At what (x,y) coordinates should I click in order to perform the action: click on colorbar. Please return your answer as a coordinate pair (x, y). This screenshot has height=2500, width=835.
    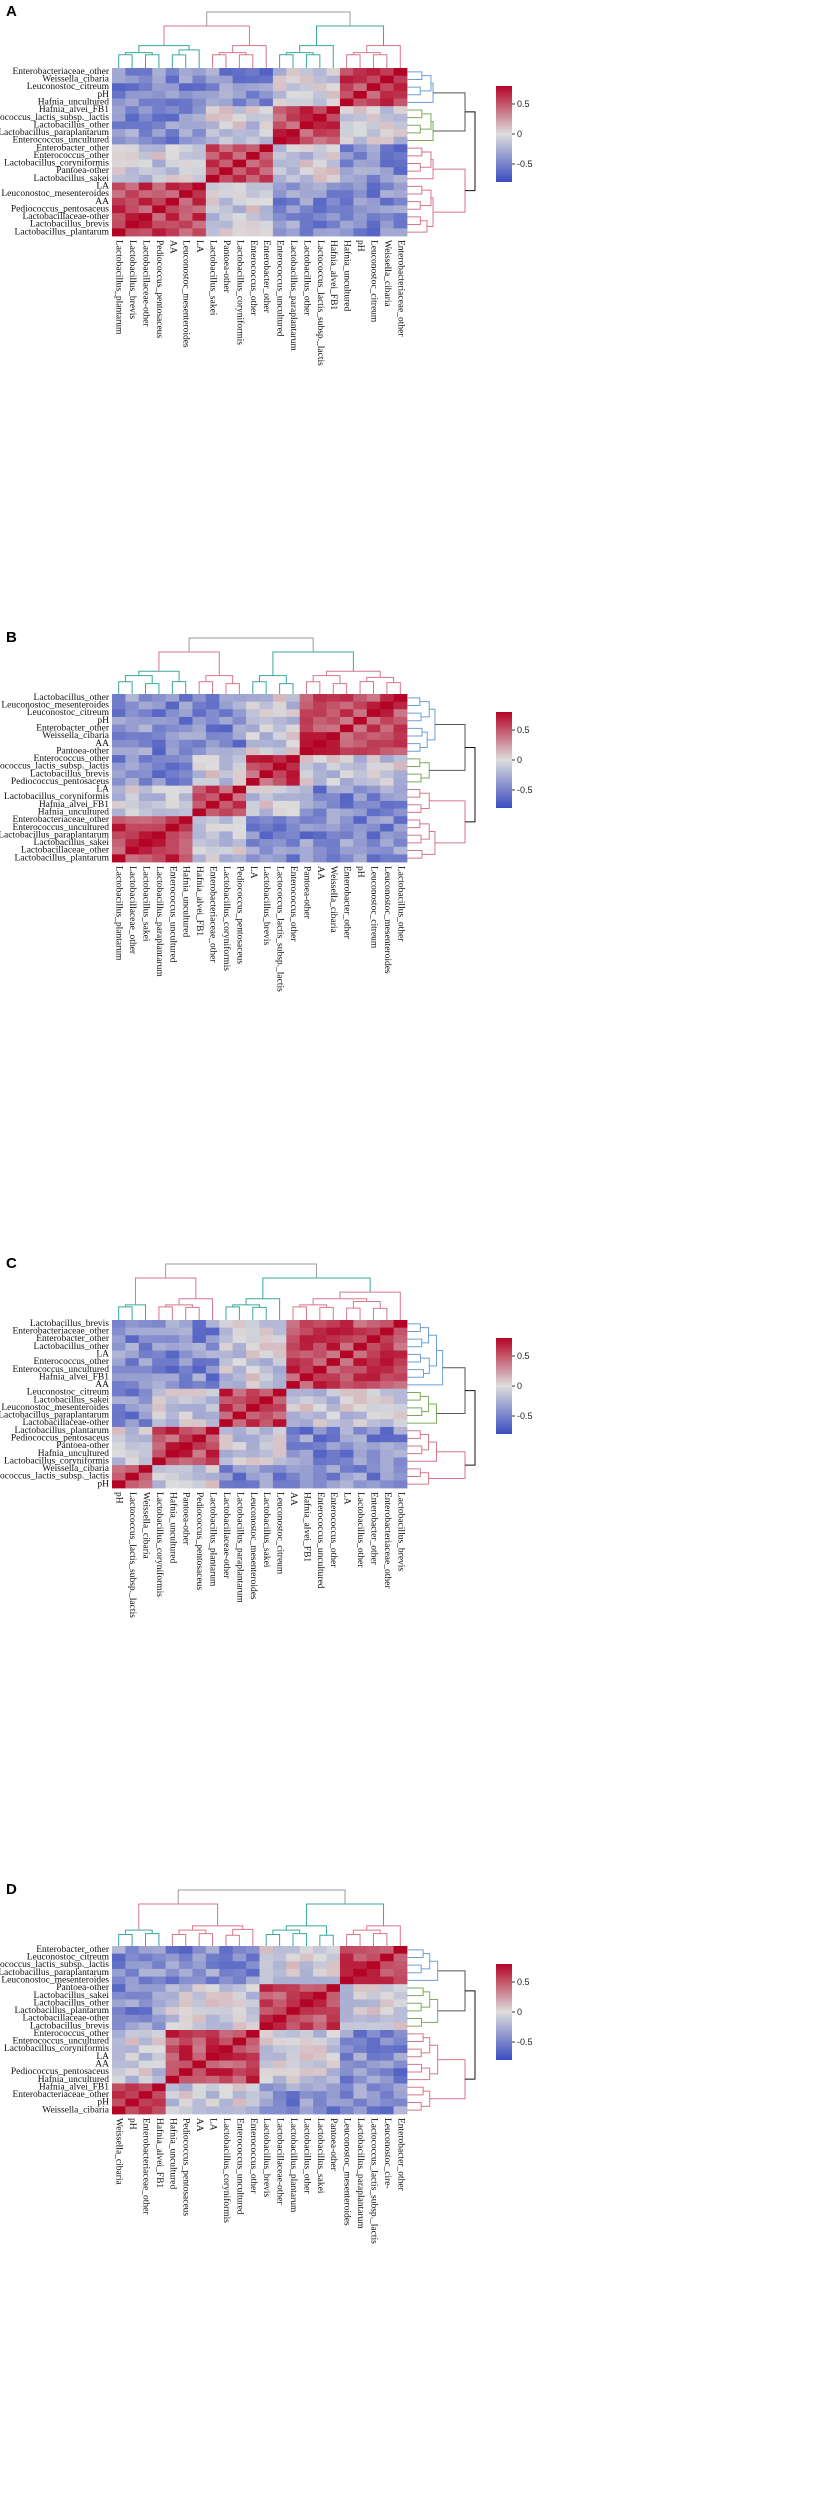
    Looking at the image, I should click on (504, 760).